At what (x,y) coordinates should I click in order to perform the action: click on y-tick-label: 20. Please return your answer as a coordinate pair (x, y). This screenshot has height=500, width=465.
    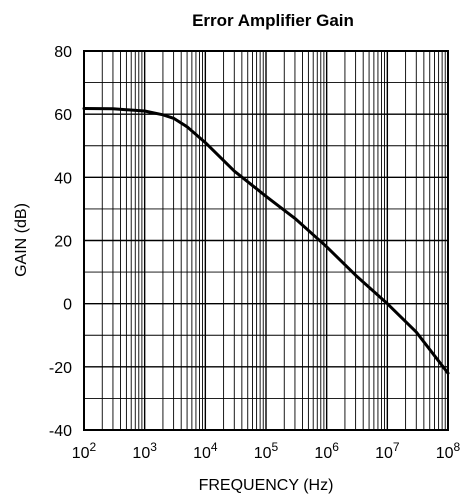
    Looking at the image, I should click on (63, 242).